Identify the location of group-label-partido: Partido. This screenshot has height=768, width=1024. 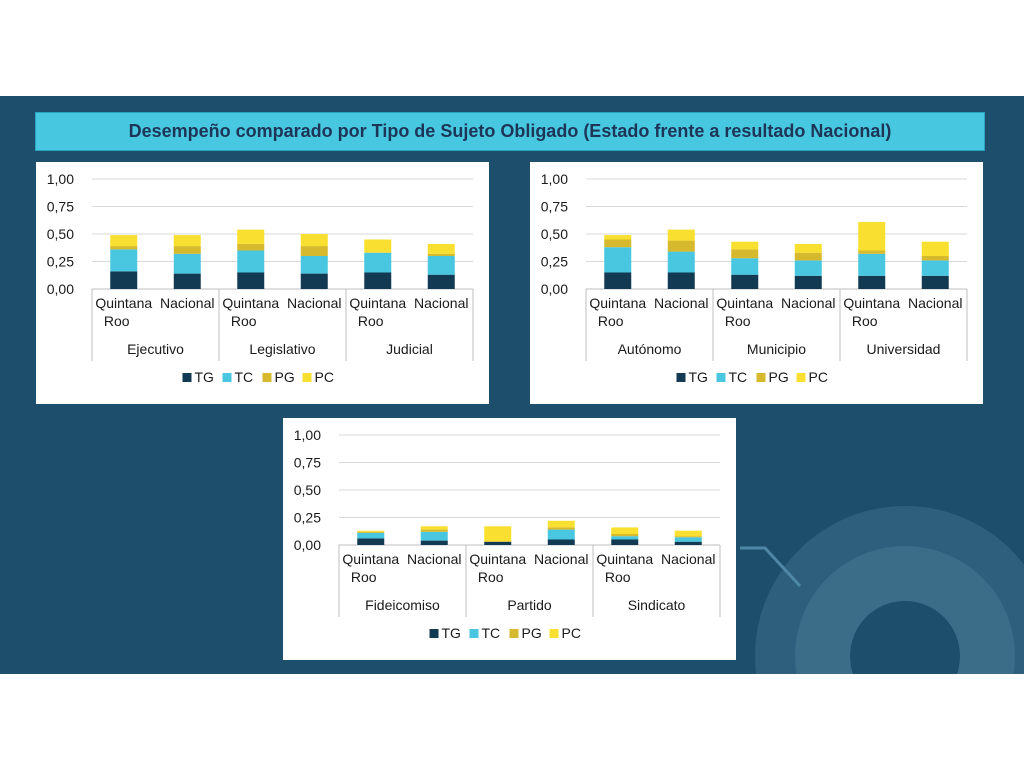
(529, 605).